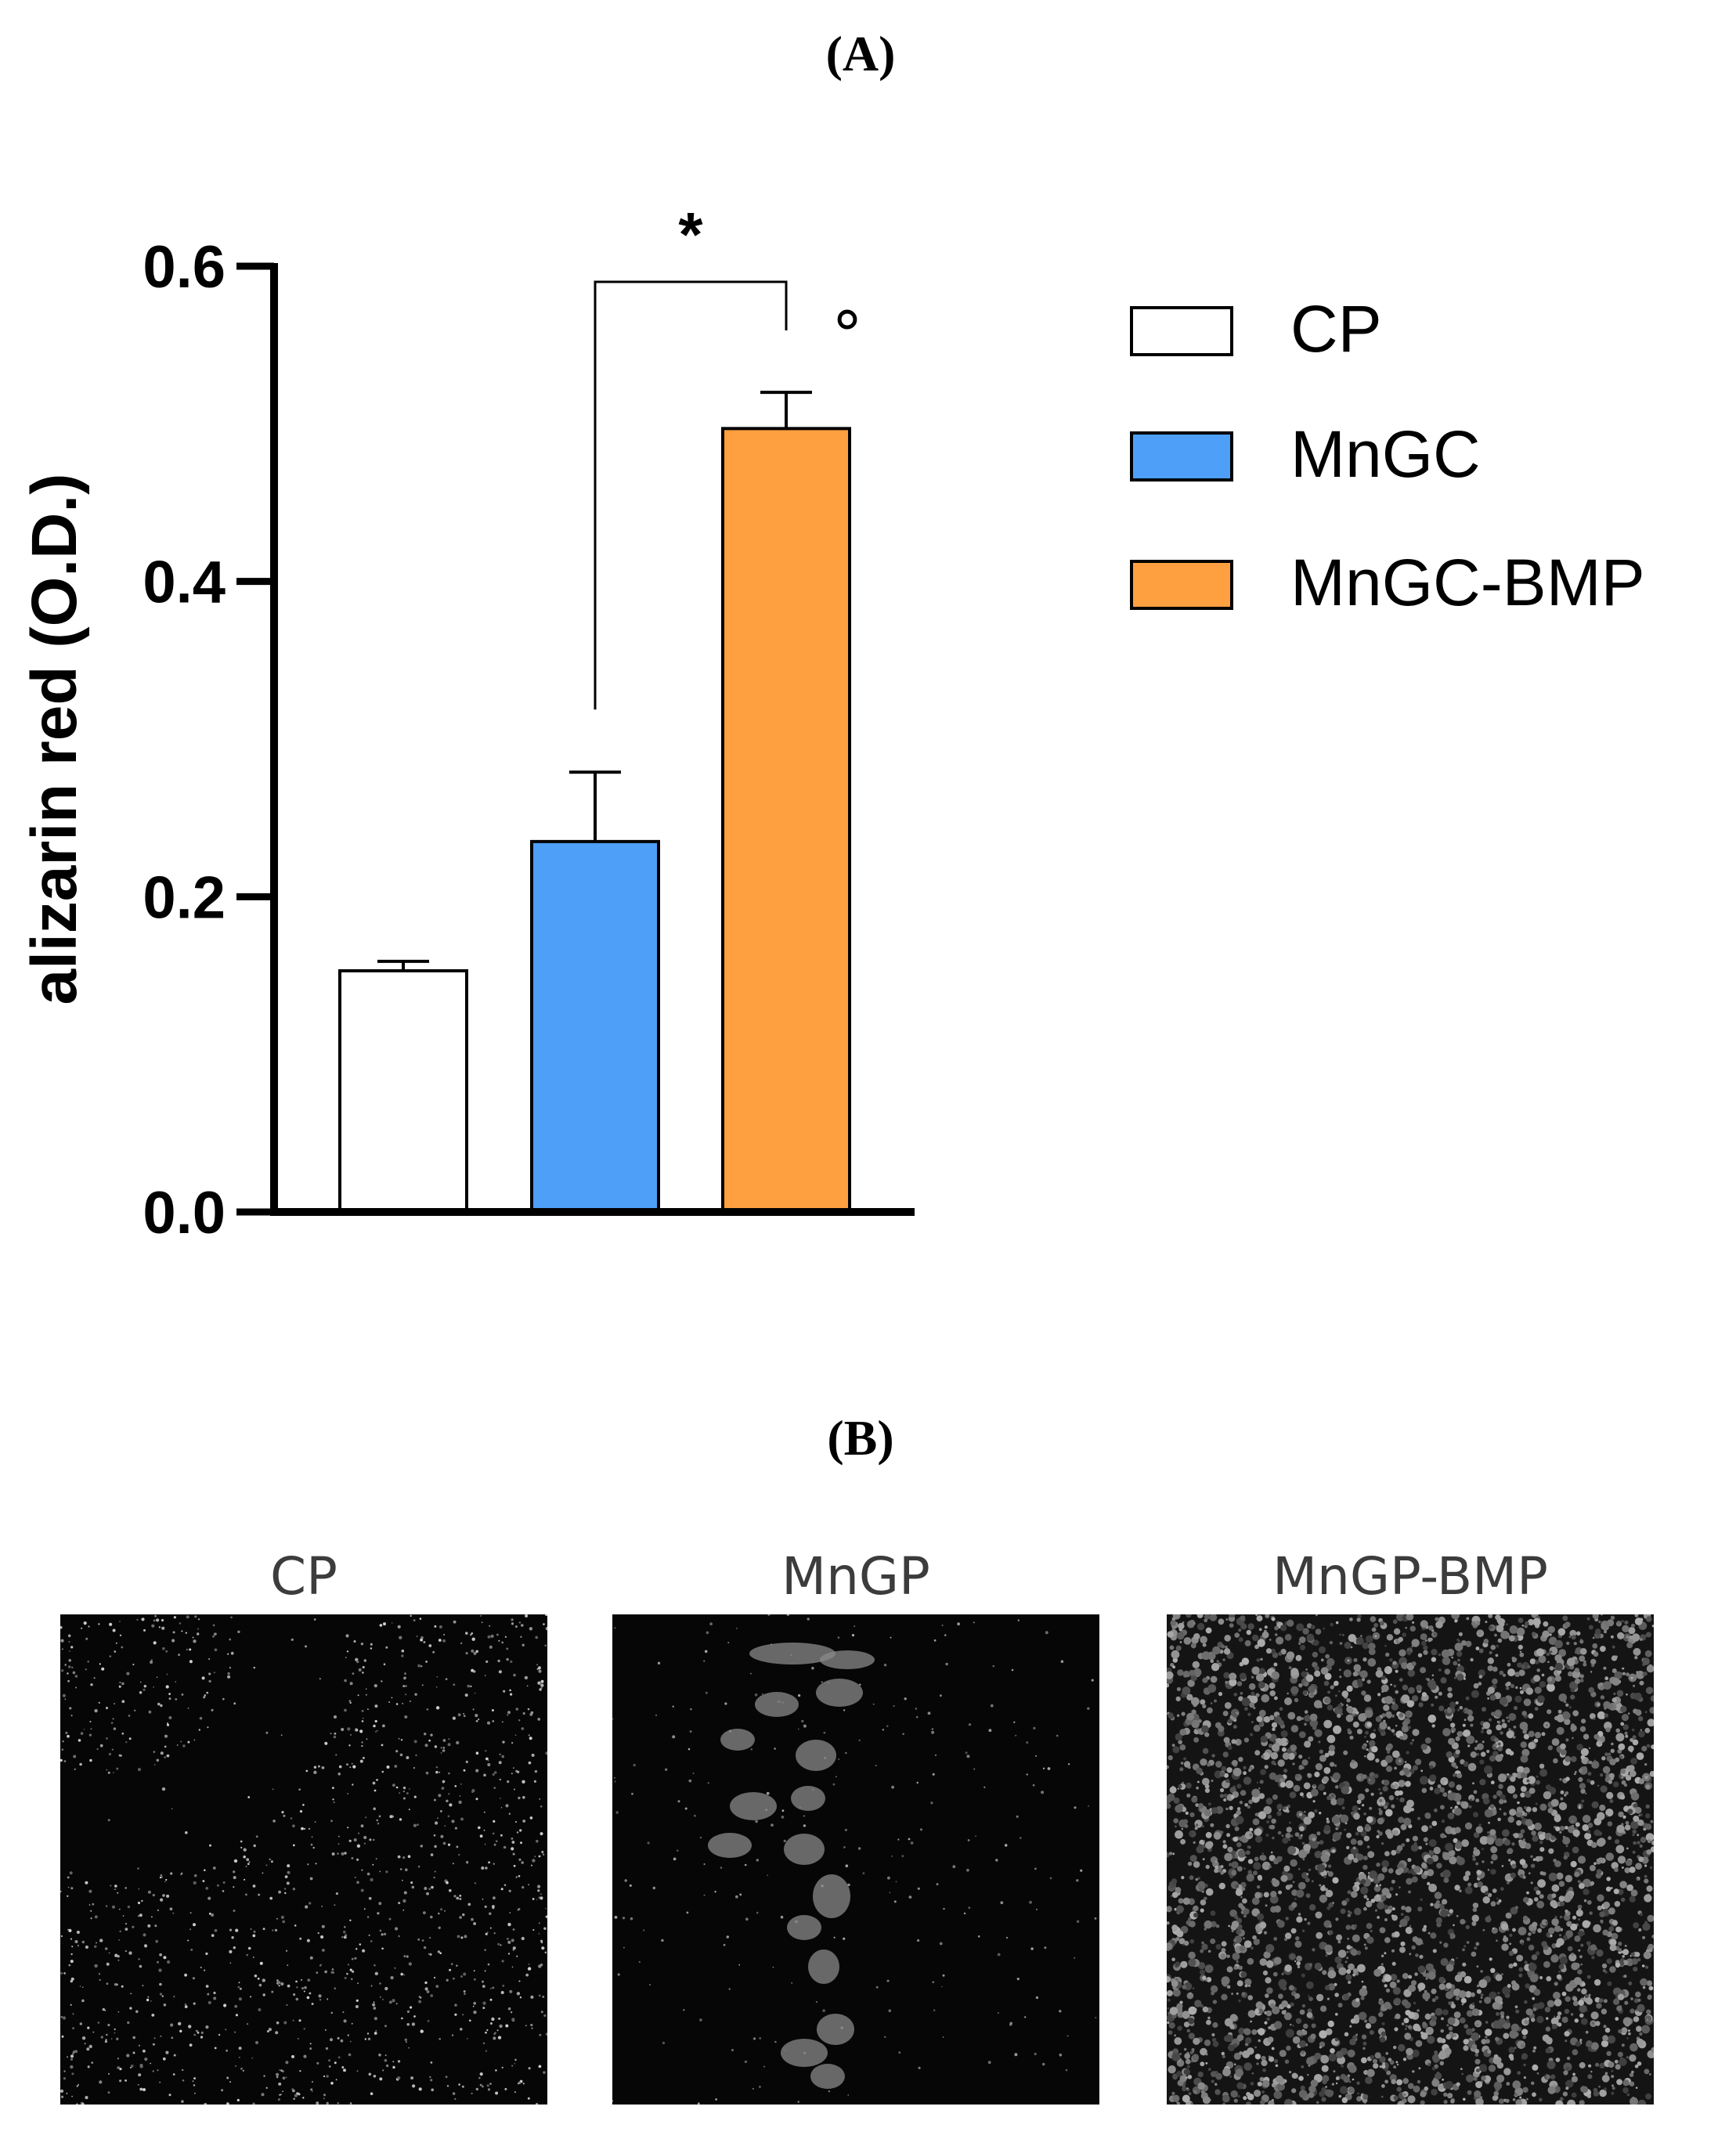 Image resolution: width=1736 pixels, height=2146 pixels. I want to click on chart-annotations: *°, so click(728, 455).